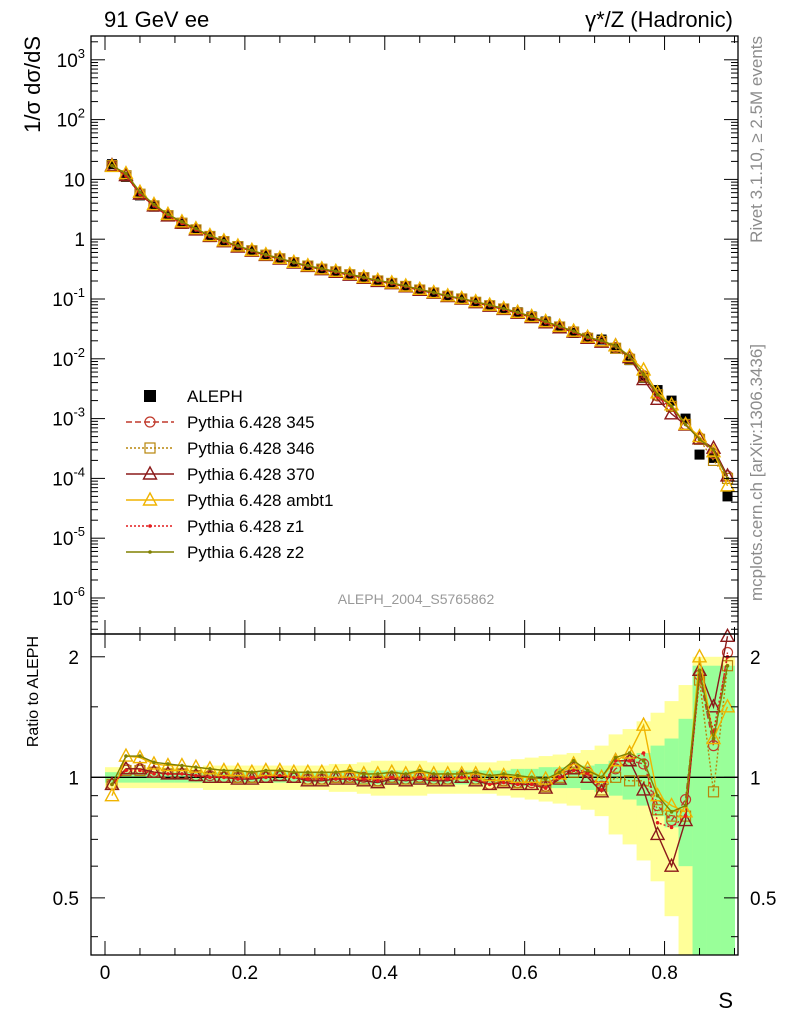 Image resolution: width=786 pixels, height=1024 pixels. Describe the element at coordinates (66, 899) in the screenshot. I see `ratio-ytick-label: 0.5` at that location.